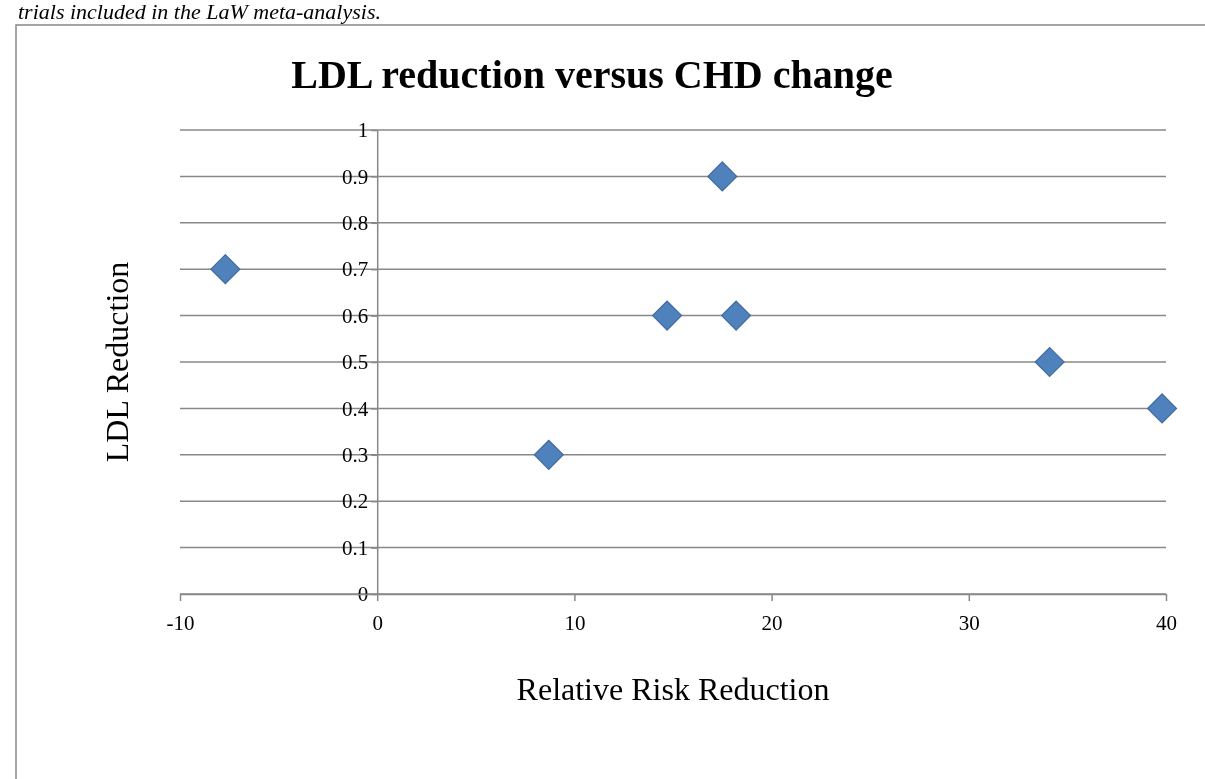 The height and width of the screenshot is (779, 1205). What do you see at coordinates (363, 594) in the screenshot?
I see `y-tick-label: 0` at bounding box center [363, 594].